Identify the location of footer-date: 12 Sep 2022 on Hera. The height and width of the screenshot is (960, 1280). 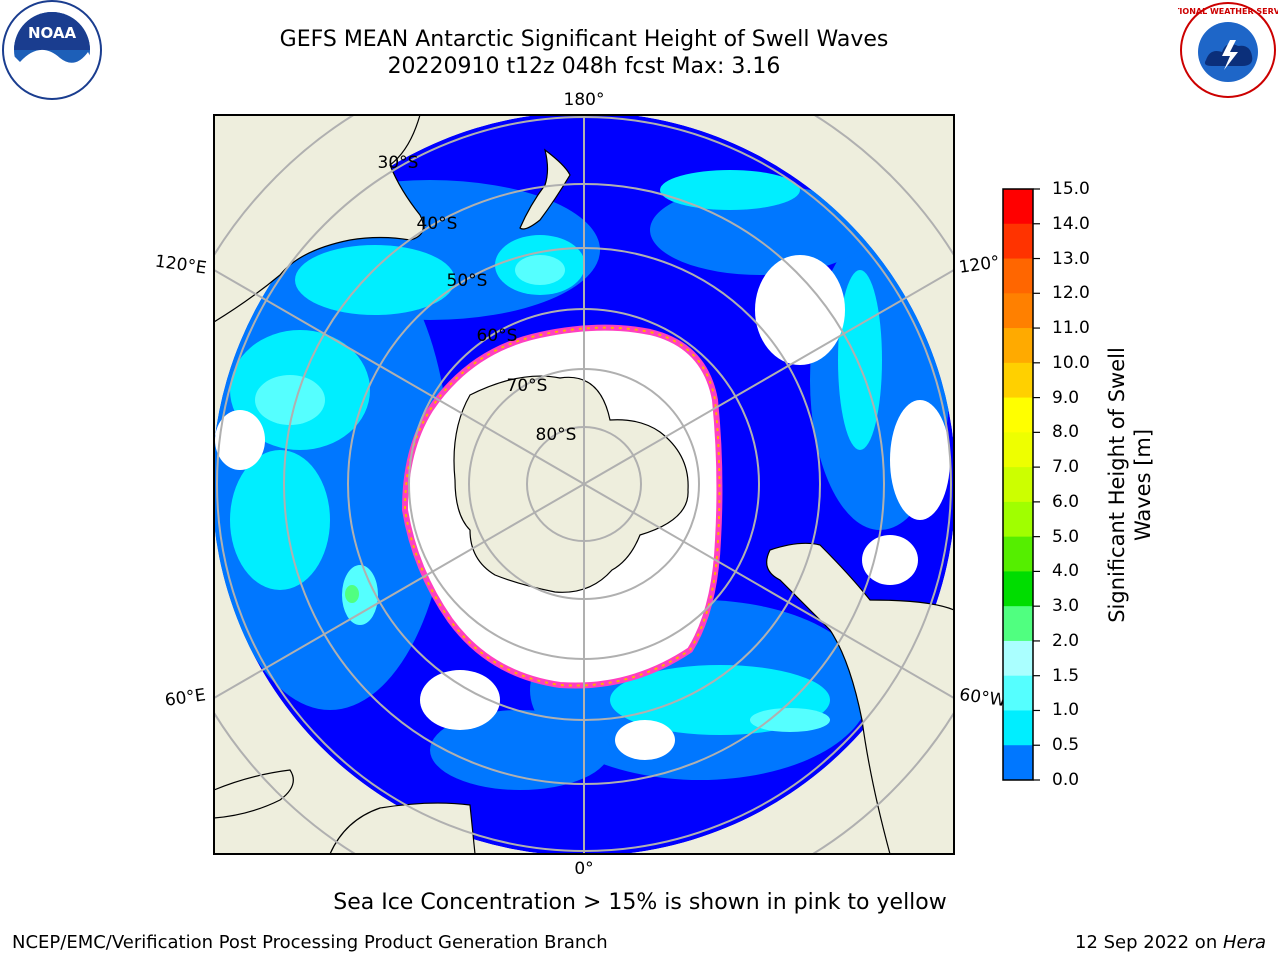
(1170, 942).